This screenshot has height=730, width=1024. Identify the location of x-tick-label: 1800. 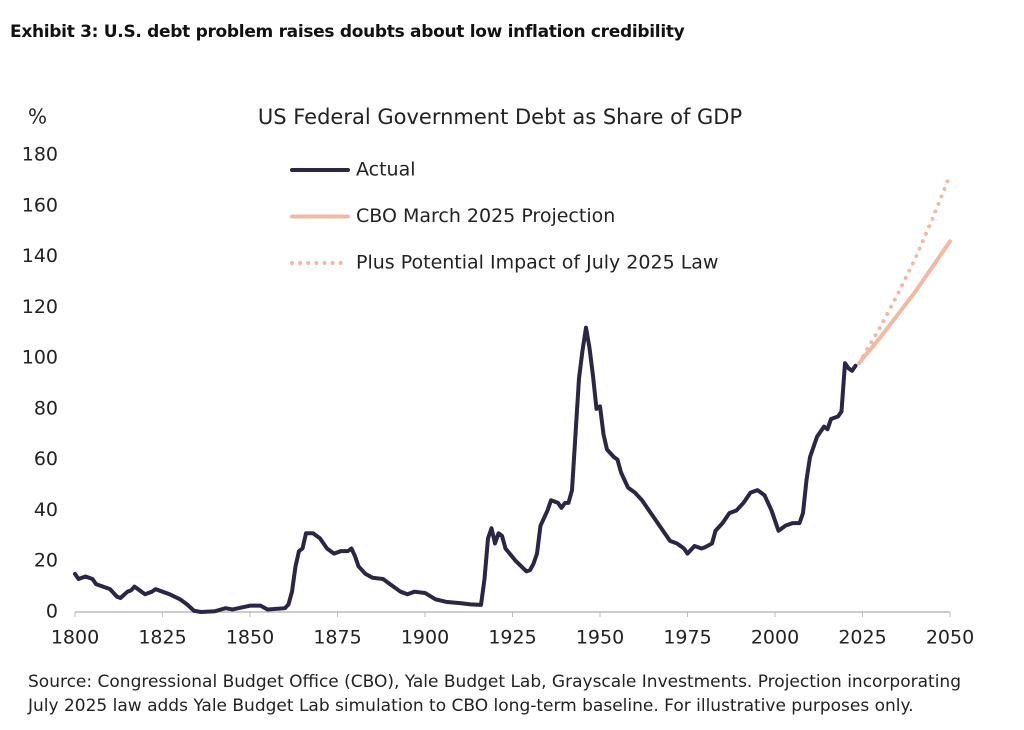
(75, 638).